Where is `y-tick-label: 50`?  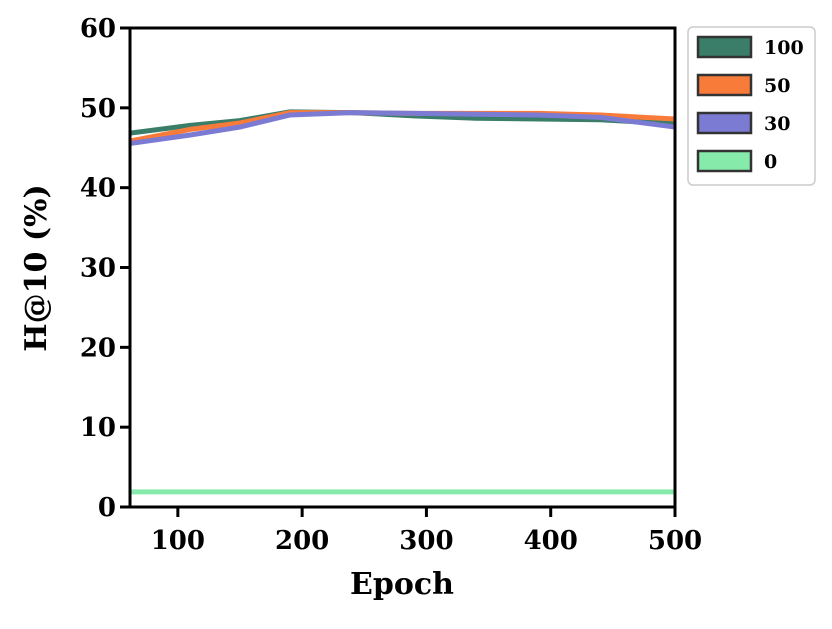 y-tick-label: 50 is located at coordinates (98, 109).